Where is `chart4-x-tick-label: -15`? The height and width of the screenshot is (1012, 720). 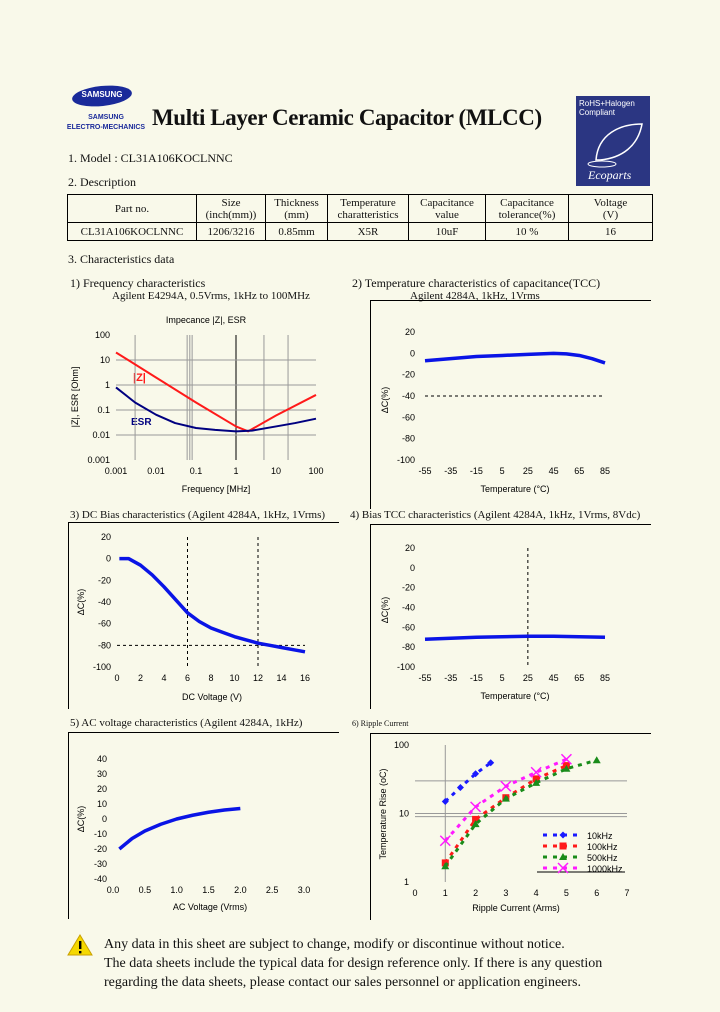
chart4-x-tick-label: -15 is located at coordinates (476, 678).